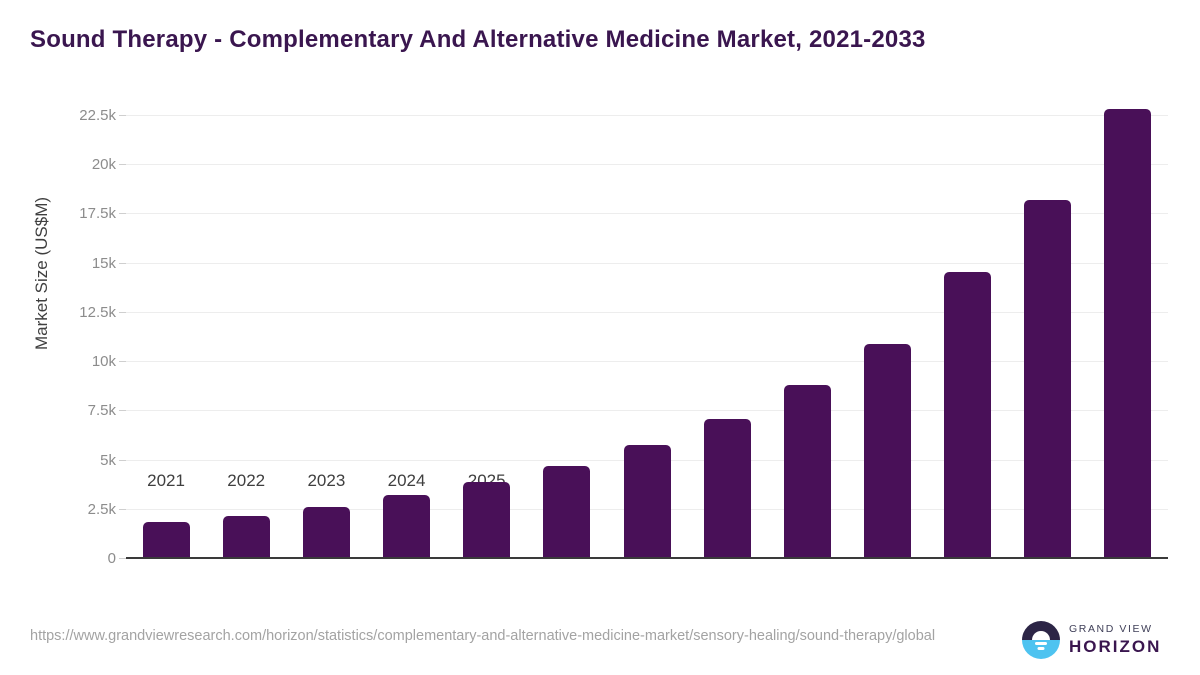 The image size is (1200, 675). I want to click on y-tick-label: 22.5k, so click(97, 115).